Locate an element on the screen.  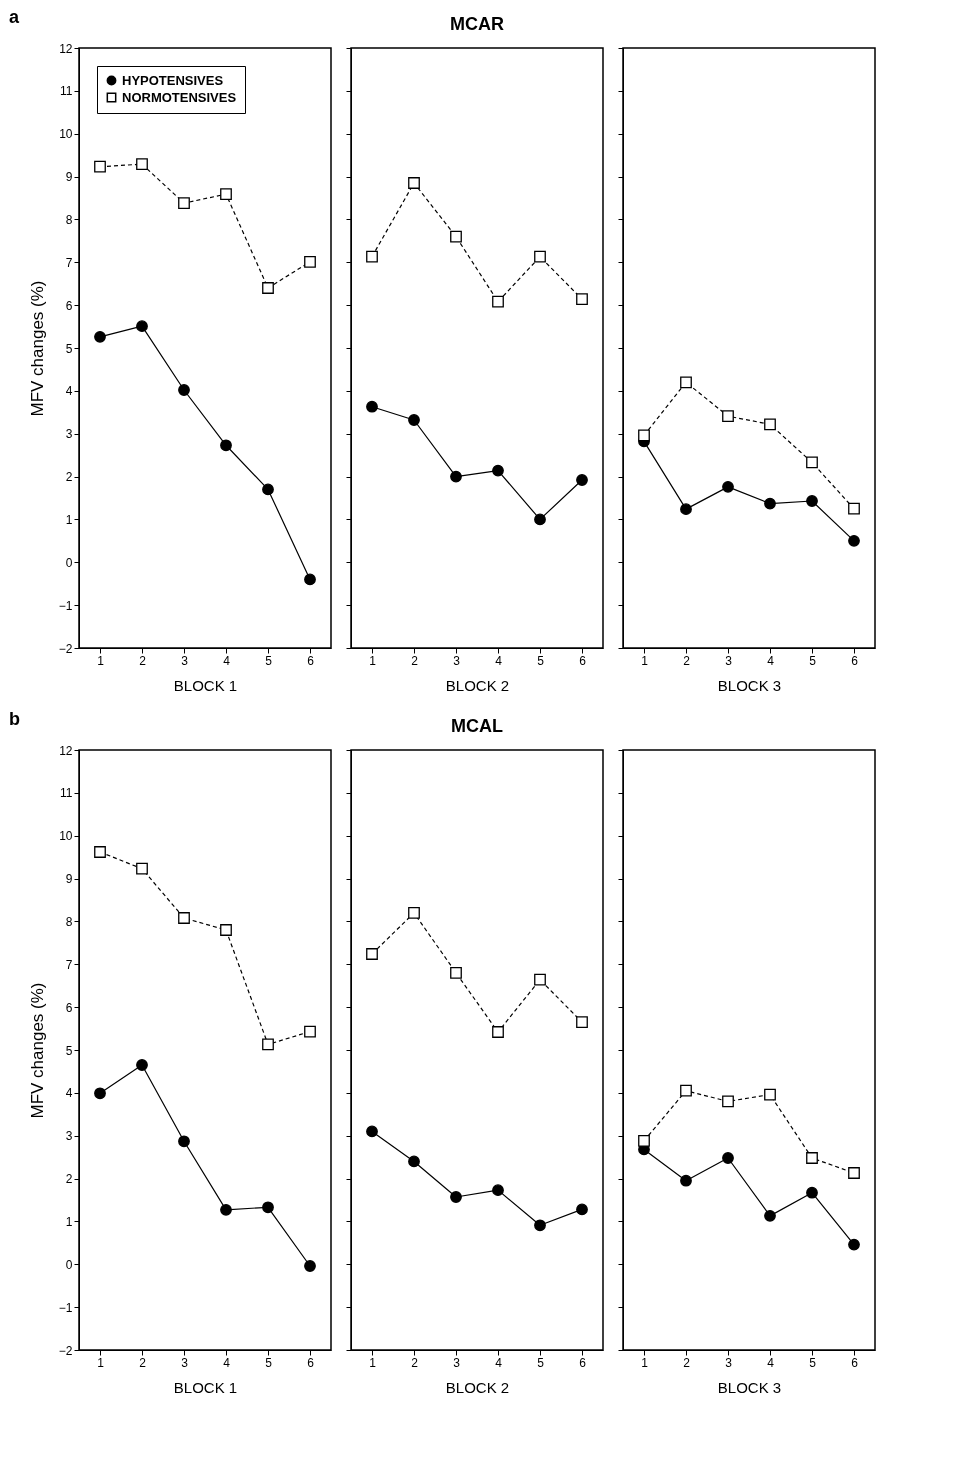
y-tick-label: 10 is located at coordinates (66, 134).